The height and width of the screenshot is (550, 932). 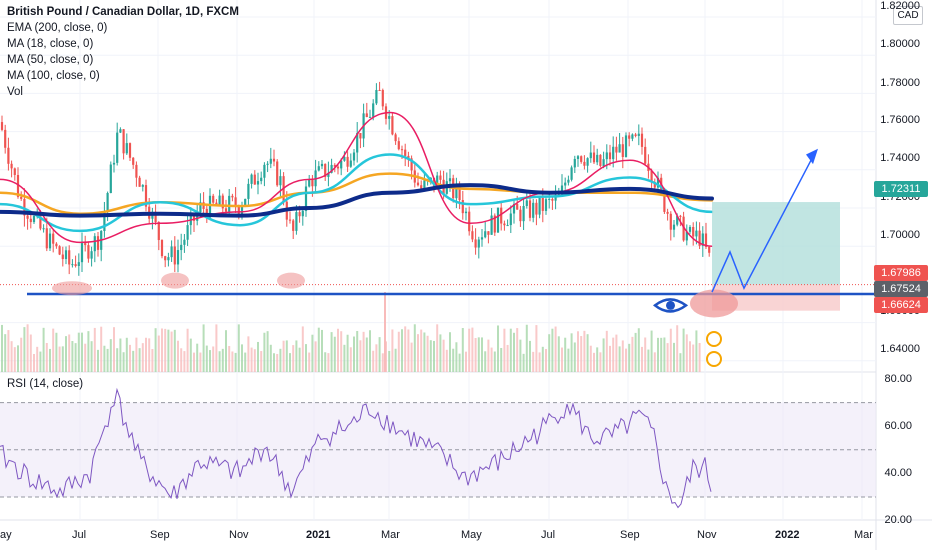 I want to click on indicator-ema200: EMA (200, close, 0), so click(x=57, y=28).